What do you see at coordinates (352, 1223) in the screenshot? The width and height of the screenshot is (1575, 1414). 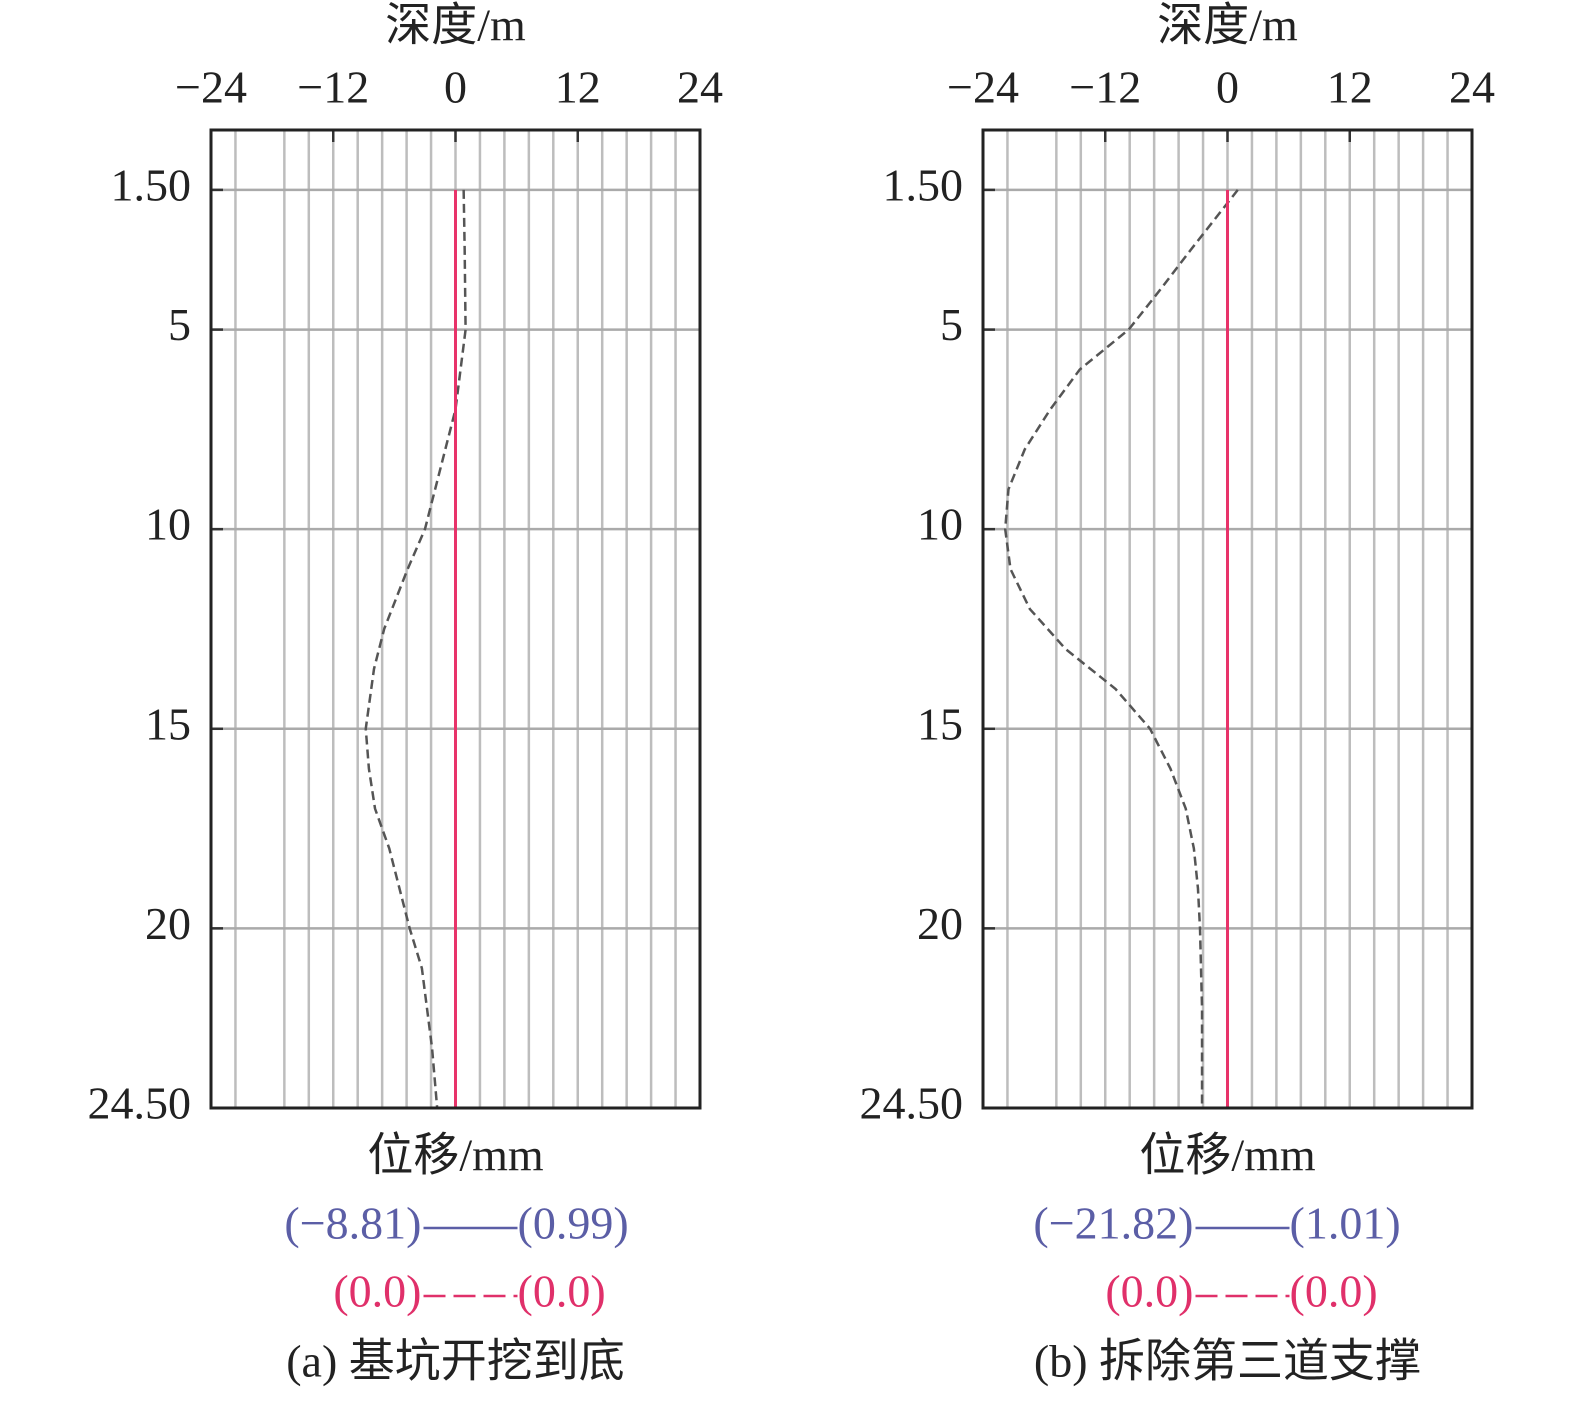 I see `legend-min: (−8.81)` at bounding box center [352, 1223].